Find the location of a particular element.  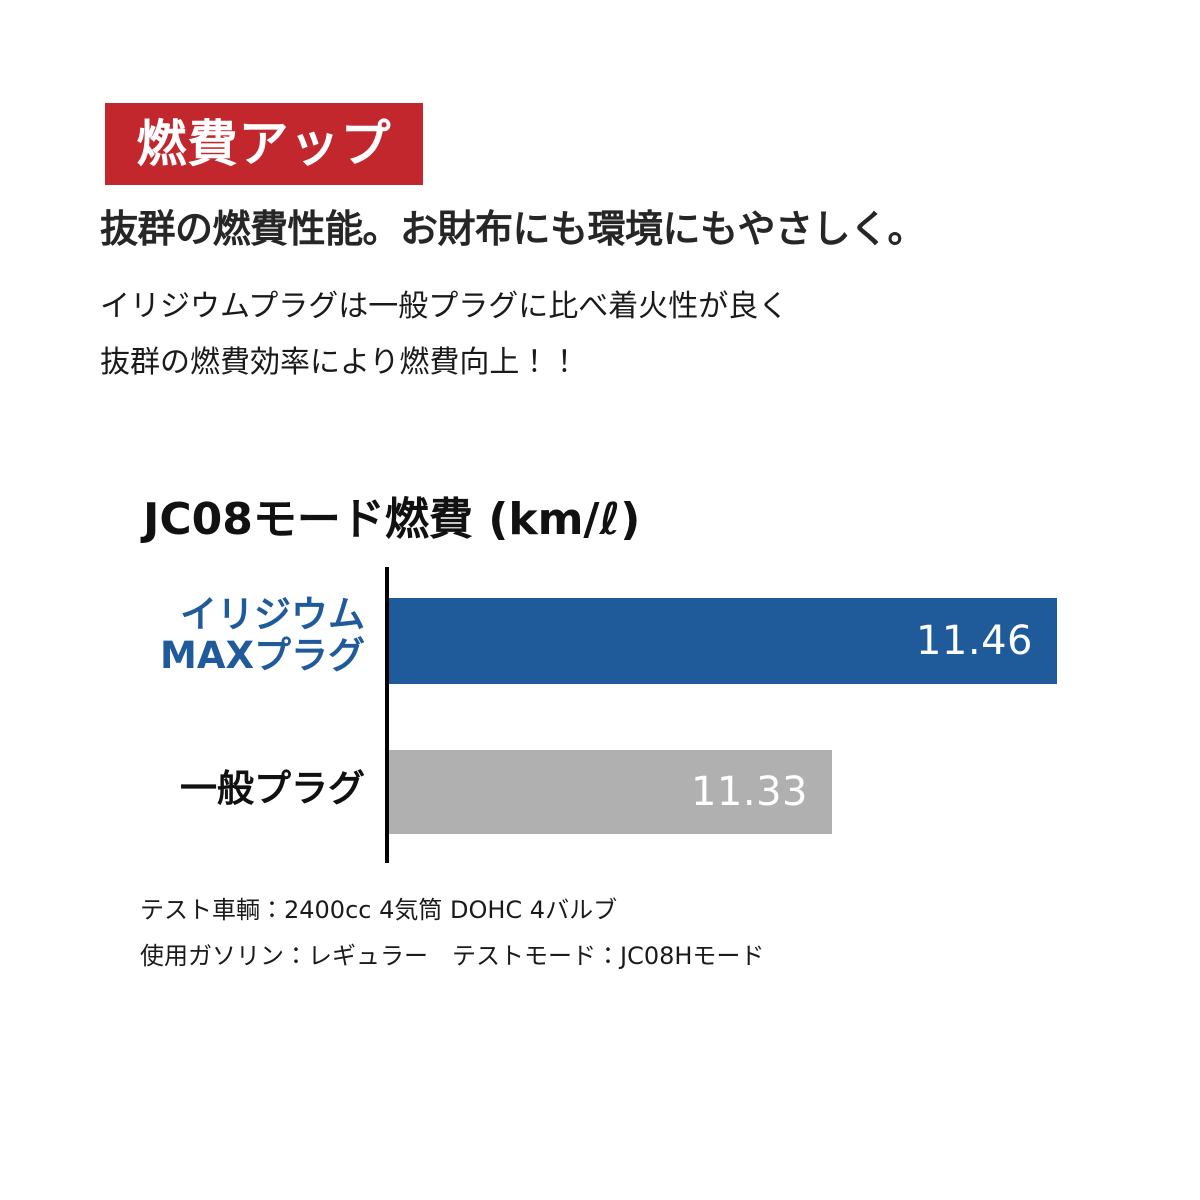

chart-footnote-line-1: テスト車輌：2400cc 4気筒 DOHC 4バルブ is located at coordinates (379, 910).